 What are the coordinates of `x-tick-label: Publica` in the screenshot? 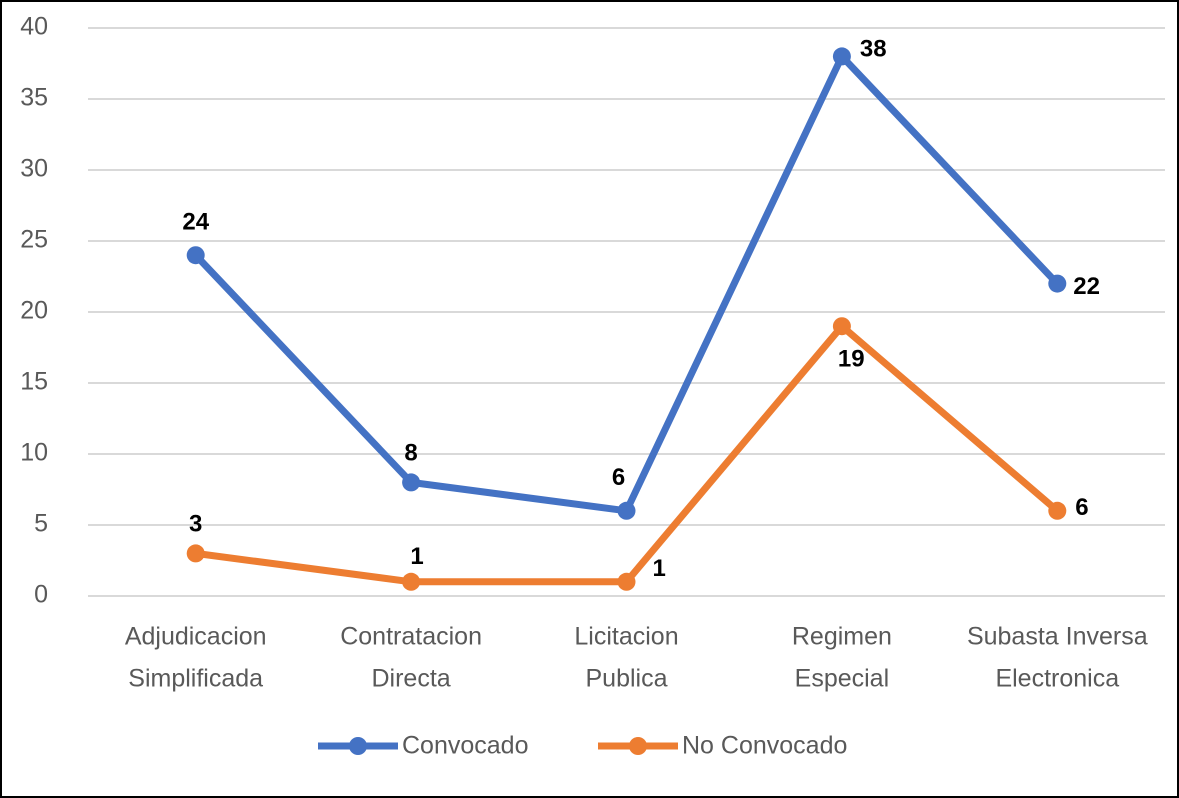 It's located at (627, 679).